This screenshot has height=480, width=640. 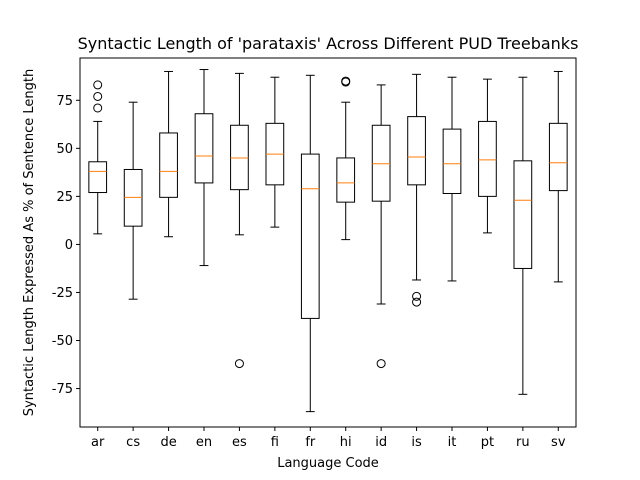 What do you see at coordinates (381, 226) in the screenshot?
I see `box-id` at bounding box center [381, 226].